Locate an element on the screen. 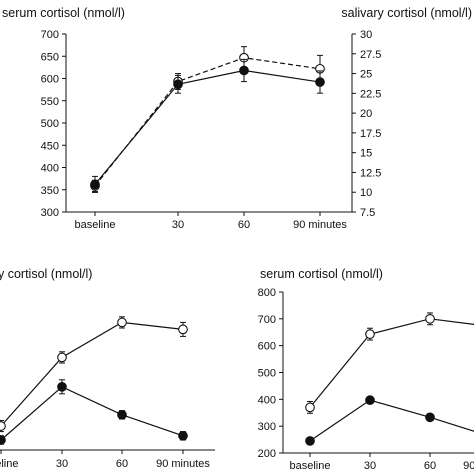  panel-bottom-left-x-axis: aseline 30 60 90 minutes is located at coordinates (107, 459).